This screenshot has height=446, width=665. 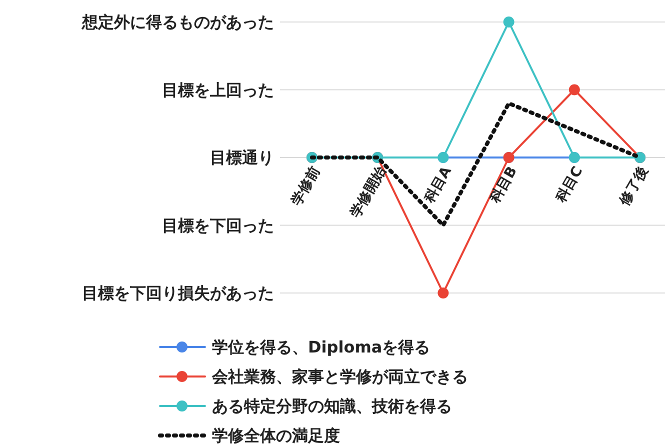 What do you see at coordinates (178, 293) in the screenshot?
I see `ref-line-label: 目標を下回り損失があった` at bounding box center [178, 293].